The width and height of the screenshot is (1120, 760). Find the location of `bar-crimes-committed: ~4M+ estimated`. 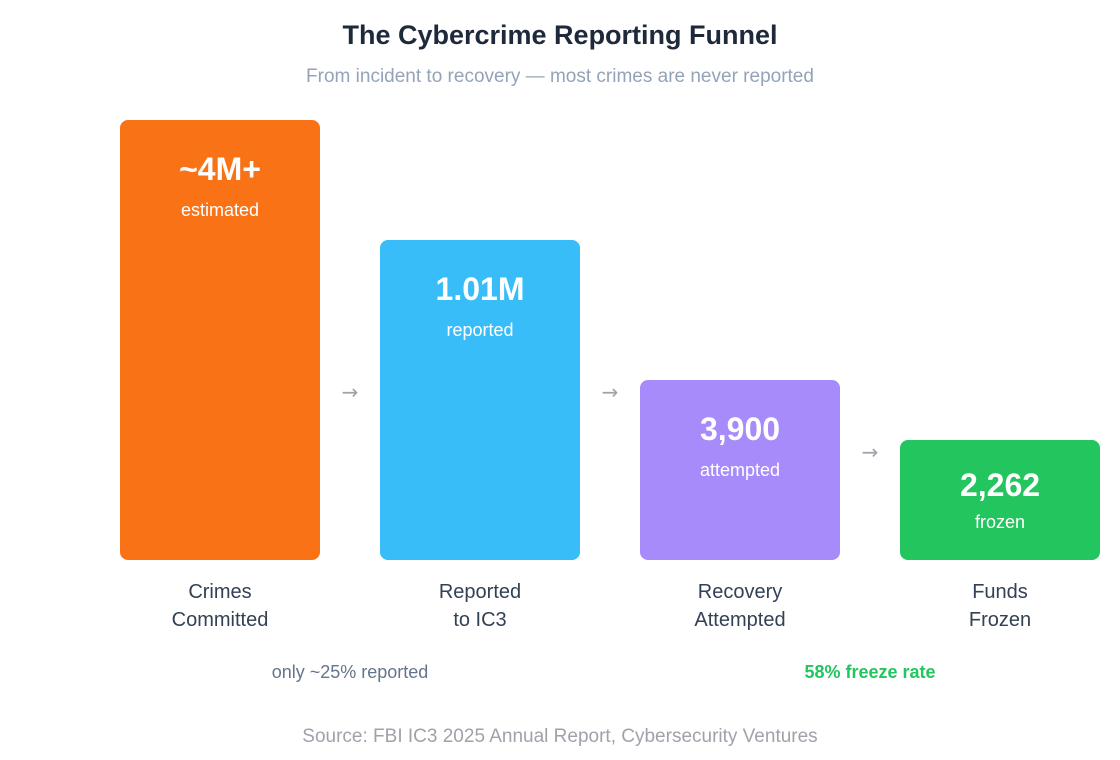

bar-crimes-committed: ~4M+ estimated is located at coordinates (220, 340).